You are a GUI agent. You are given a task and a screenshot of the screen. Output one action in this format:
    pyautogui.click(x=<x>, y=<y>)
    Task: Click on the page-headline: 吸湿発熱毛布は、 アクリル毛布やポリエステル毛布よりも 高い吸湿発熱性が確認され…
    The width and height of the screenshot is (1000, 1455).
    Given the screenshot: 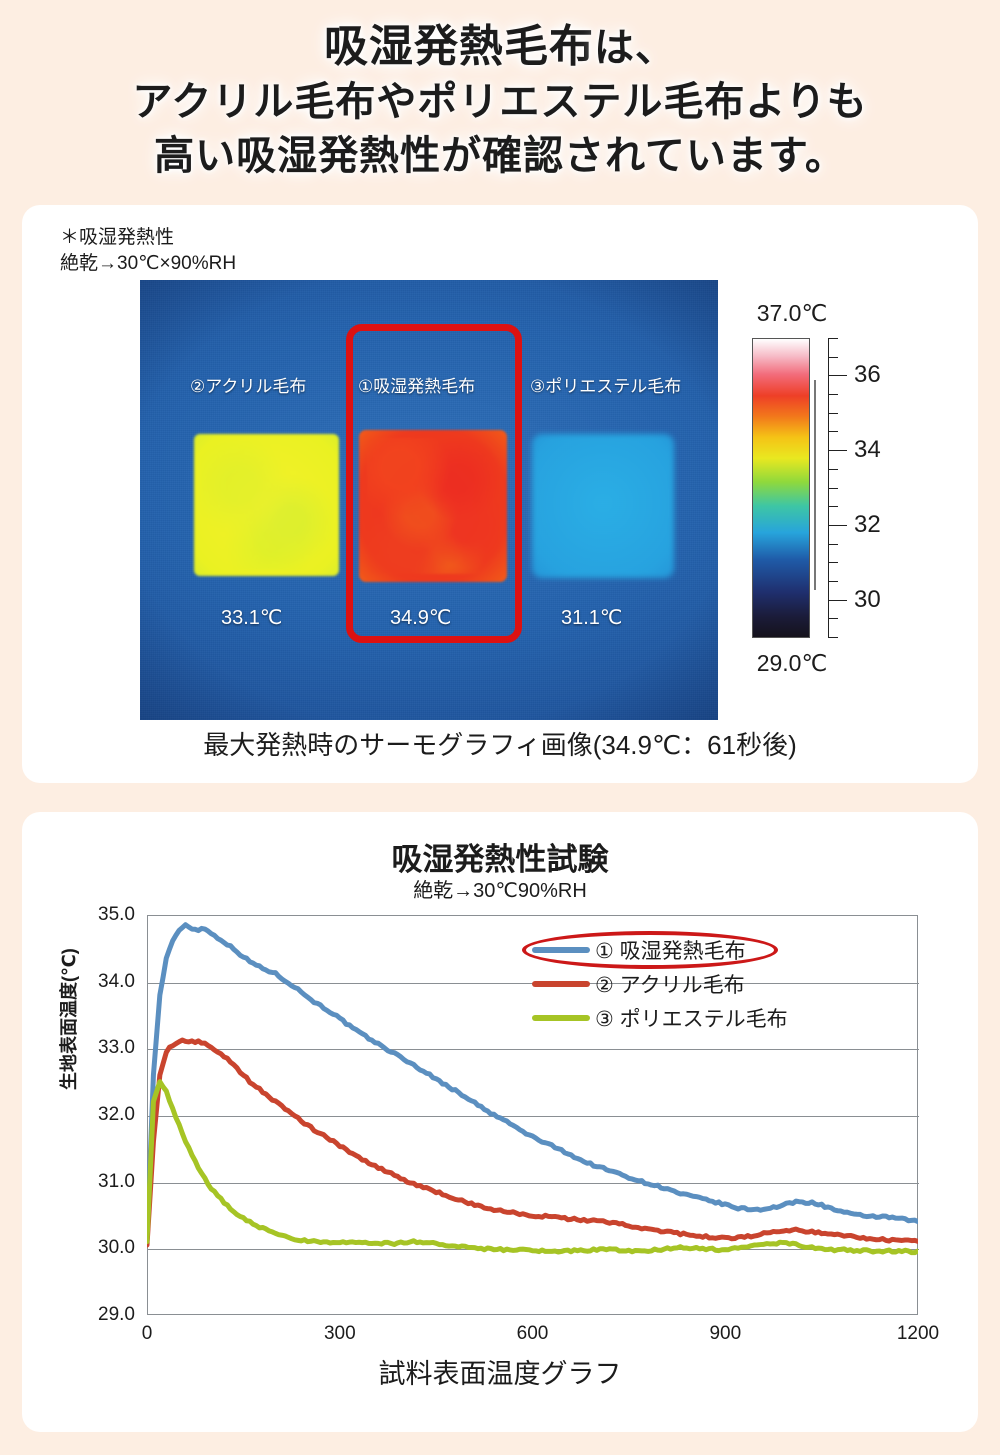 What is the action you would take?
    pyautogui.click(x=500, y=101)
    